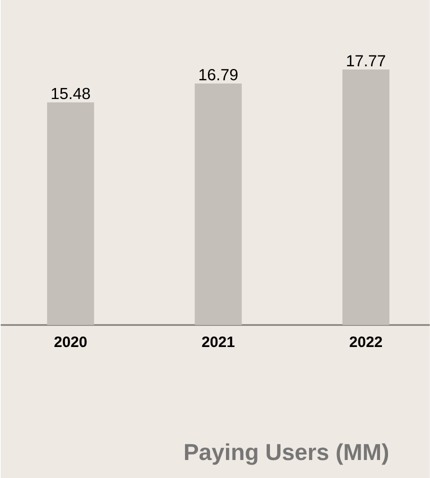 The height and width of the screenshot is (478, 430). Describe the element at coordinates (286, 454) in the screenshot. I see `text: Paying Users (MM)` at that location.